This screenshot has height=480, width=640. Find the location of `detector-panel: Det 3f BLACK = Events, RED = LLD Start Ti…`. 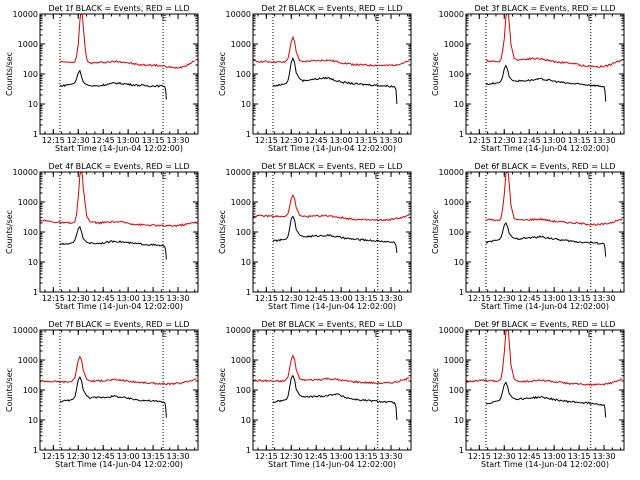

detector-panel: Det 3f BLACK = Events, RED = LLD Start Ti… is located at coordinates (528, 78).